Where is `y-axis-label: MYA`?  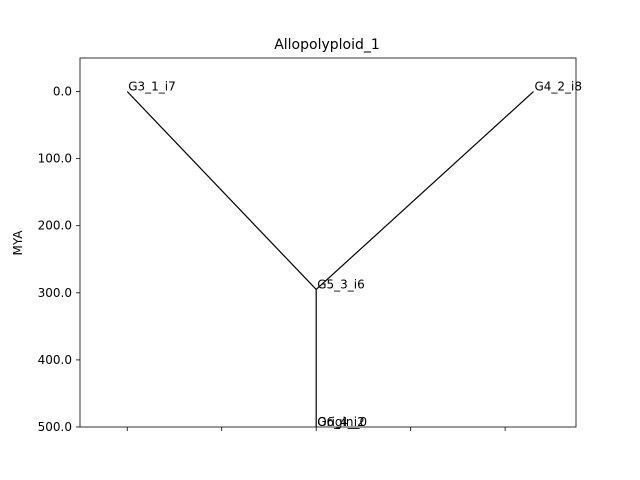
y-axis-label: MYA is located at coordinates (18, 243).